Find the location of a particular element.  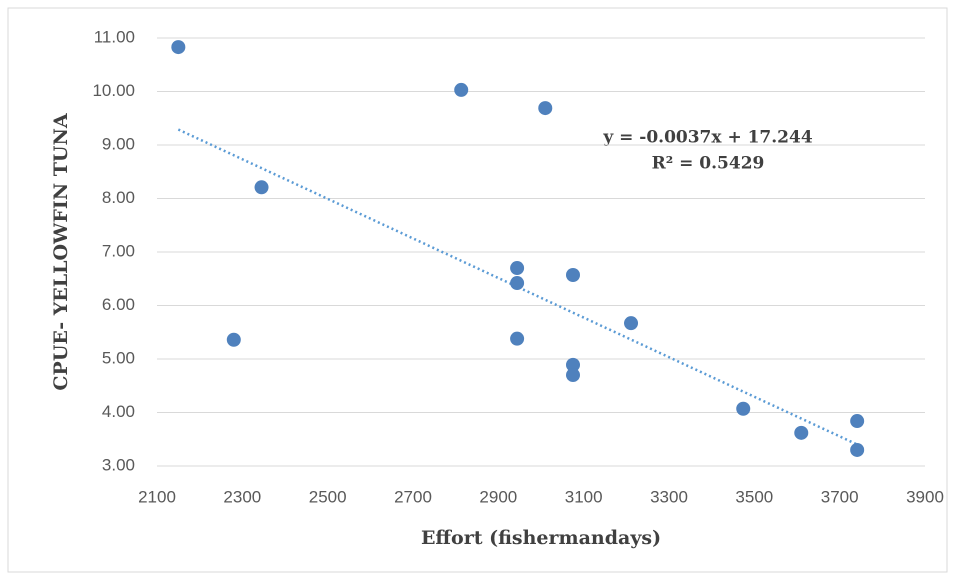

y-tick-label: 11.00 is located at coordinates (114, 36).